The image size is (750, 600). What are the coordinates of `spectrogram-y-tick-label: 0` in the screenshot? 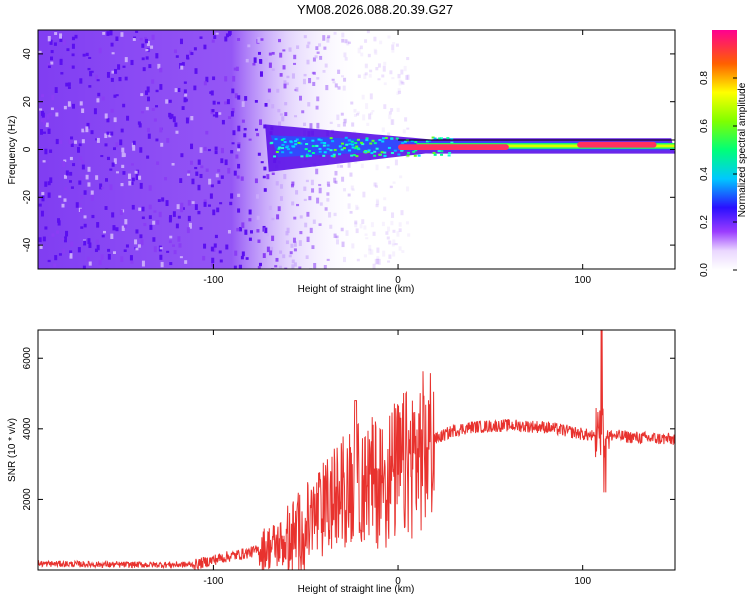 It's located at (27, 149).